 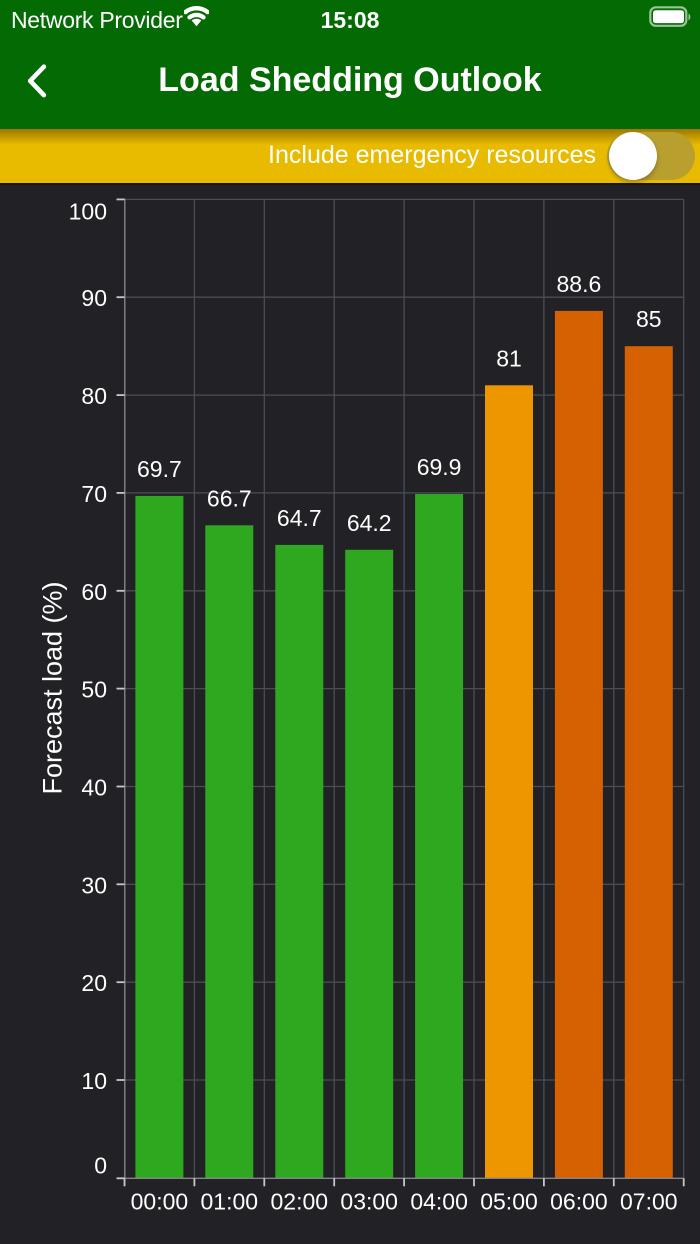 What do you see at coordinates (94, 885) in the screenshot?
I see `svg-text: 30` at bounding box center [94, 885].